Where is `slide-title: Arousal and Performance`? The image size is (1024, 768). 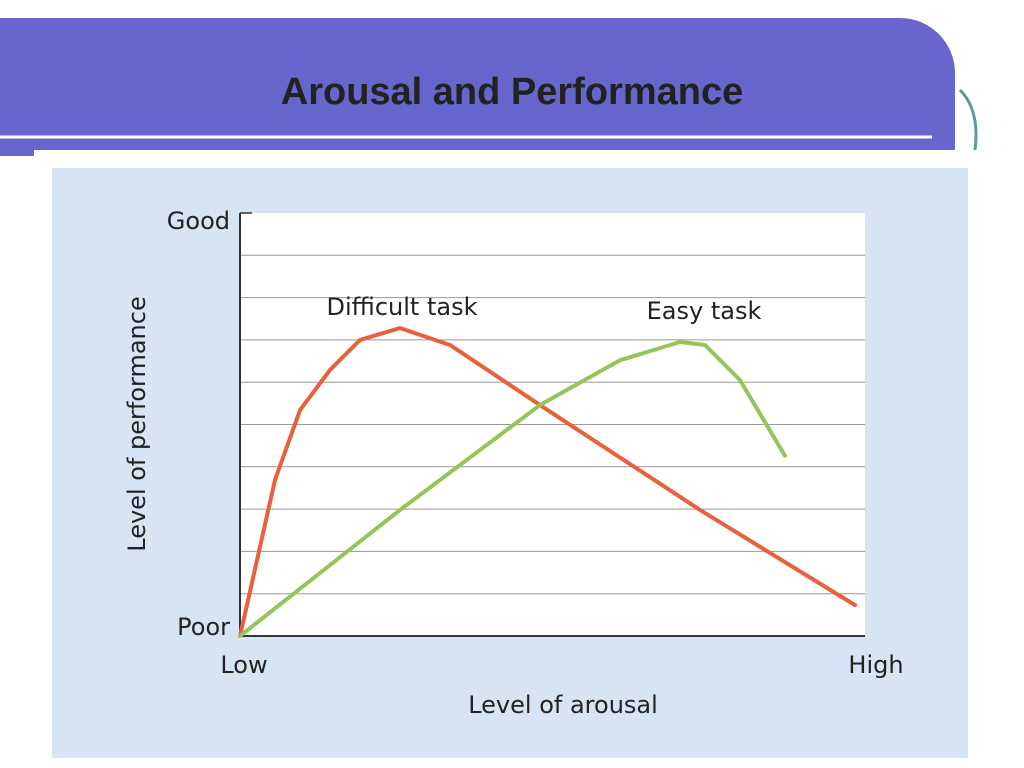 slide-title: Arousal and Performance is located at coordinates (512, 92).